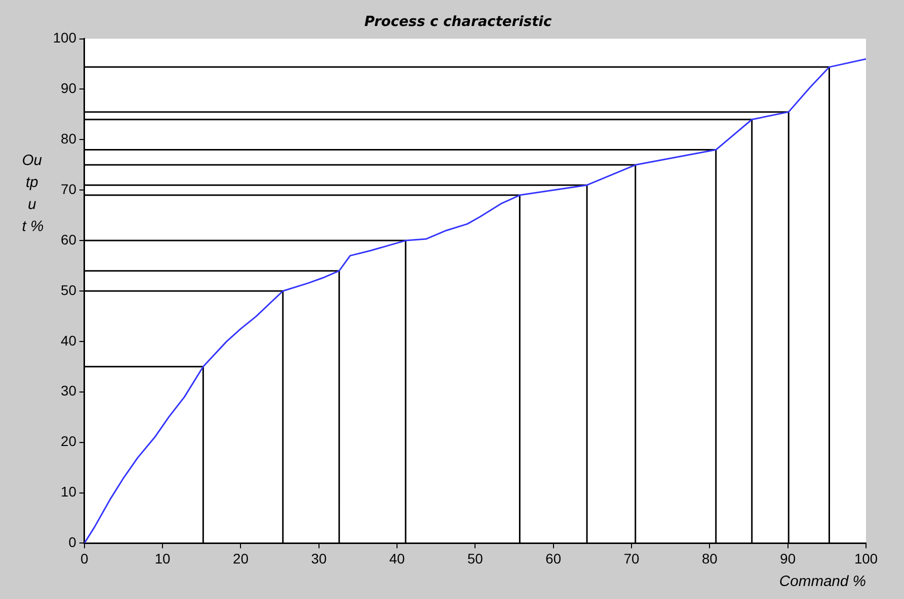  I want to click on x-axis-title: Command %, so click(822, 581).